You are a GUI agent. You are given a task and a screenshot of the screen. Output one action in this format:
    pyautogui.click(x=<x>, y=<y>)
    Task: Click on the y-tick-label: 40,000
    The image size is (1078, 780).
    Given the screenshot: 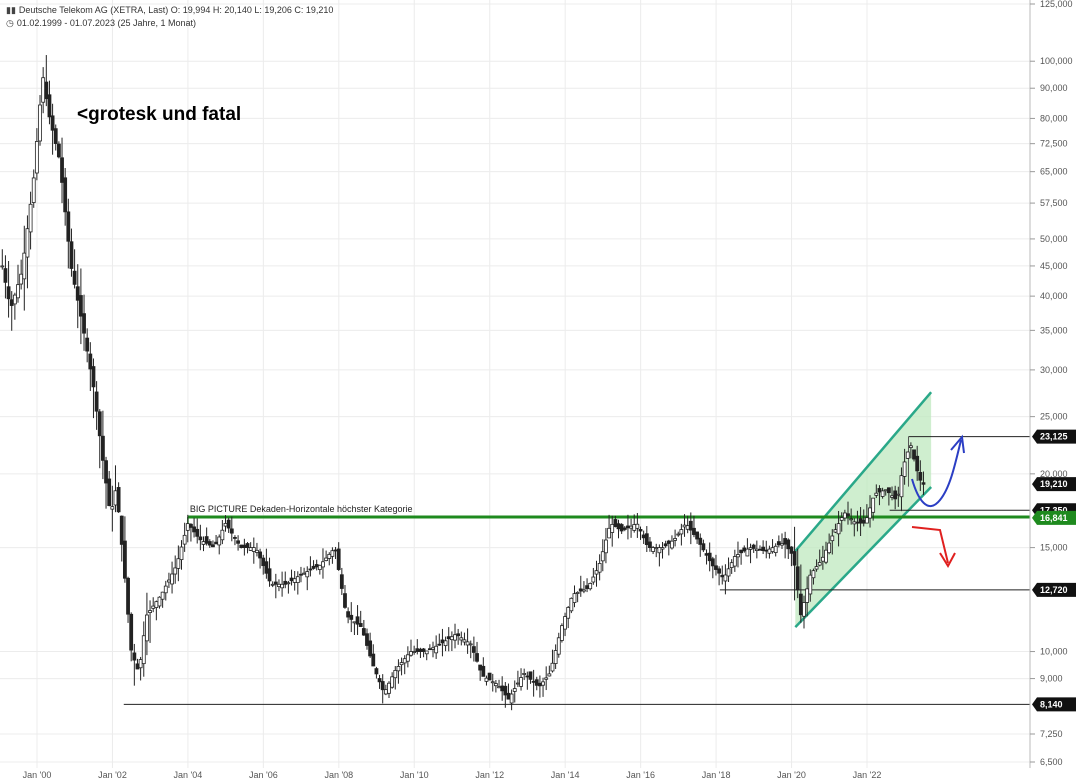 What is the action you would take?
    pyautogui.click(x=1054, y=296)
    